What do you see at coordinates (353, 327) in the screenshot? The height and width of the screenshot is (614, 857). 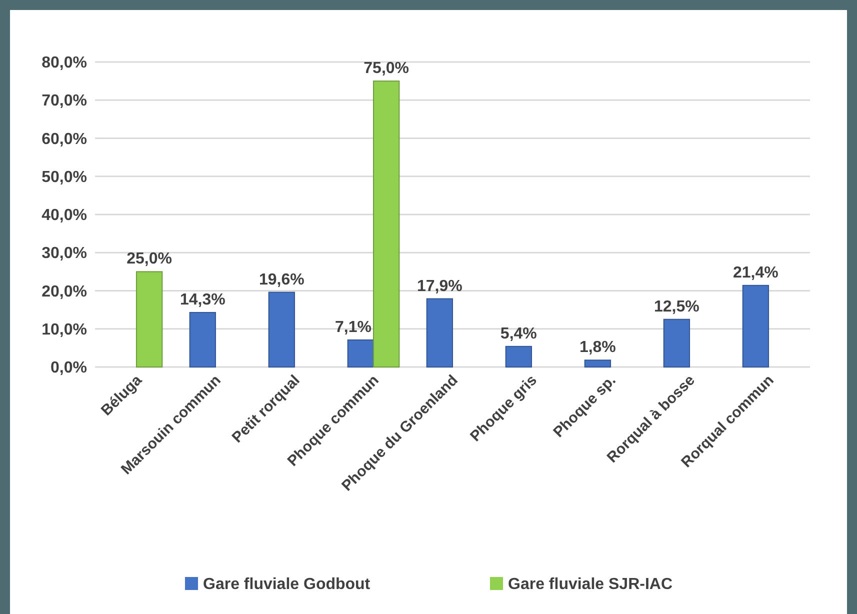 I see `data-label: 7,1%` at bounding box center [353, 327].